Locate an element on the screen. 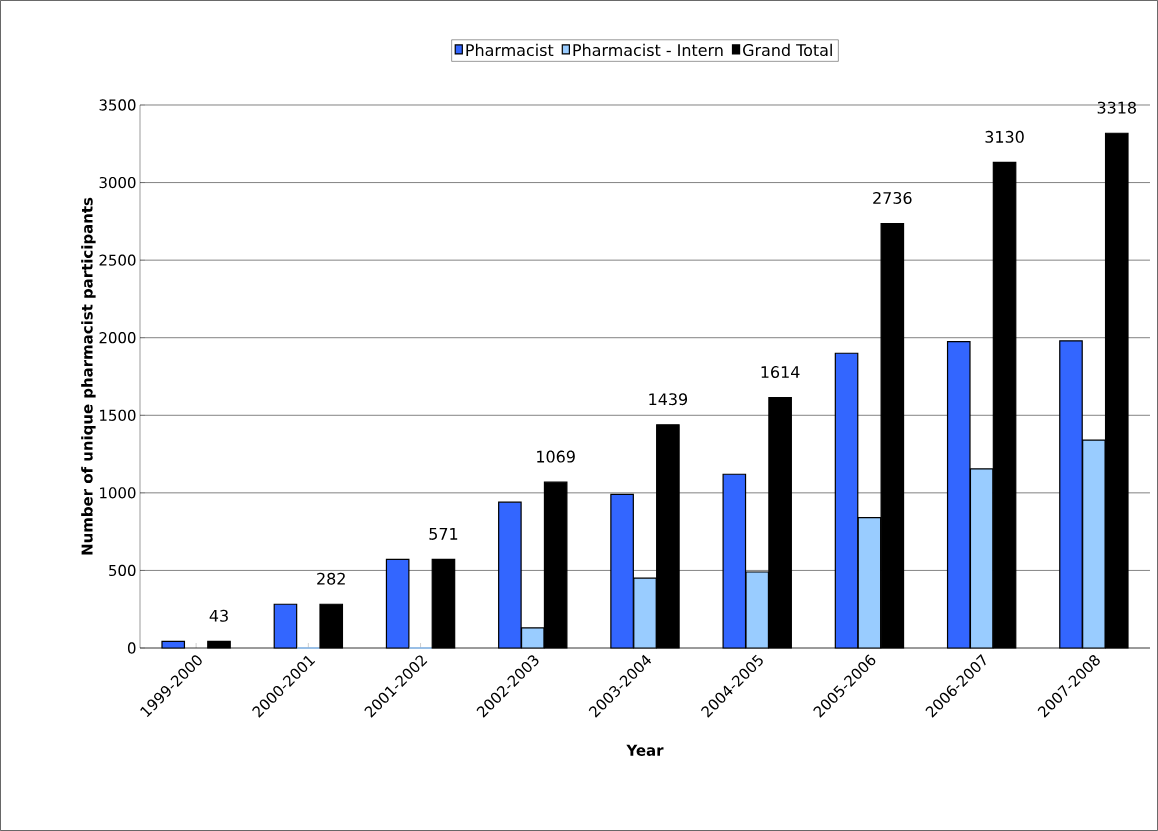 This screenshot has width=1158, height=831. data-label: 3130 is located at coordinates (1004, 136).